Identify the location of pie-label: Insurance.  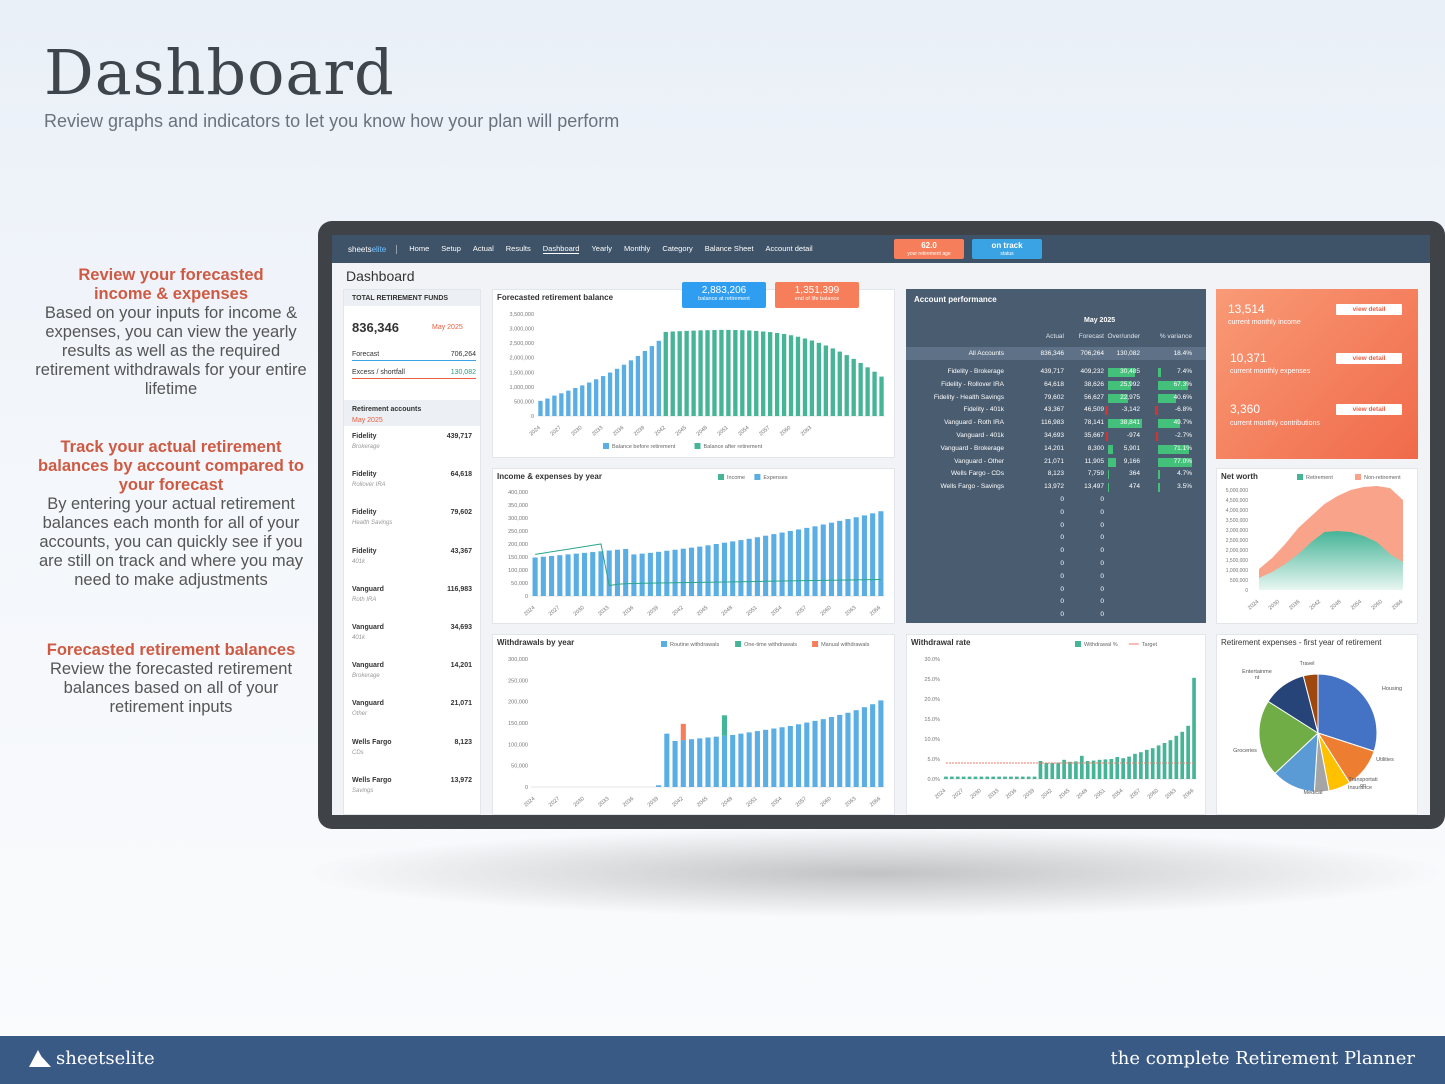
(1360, 788).